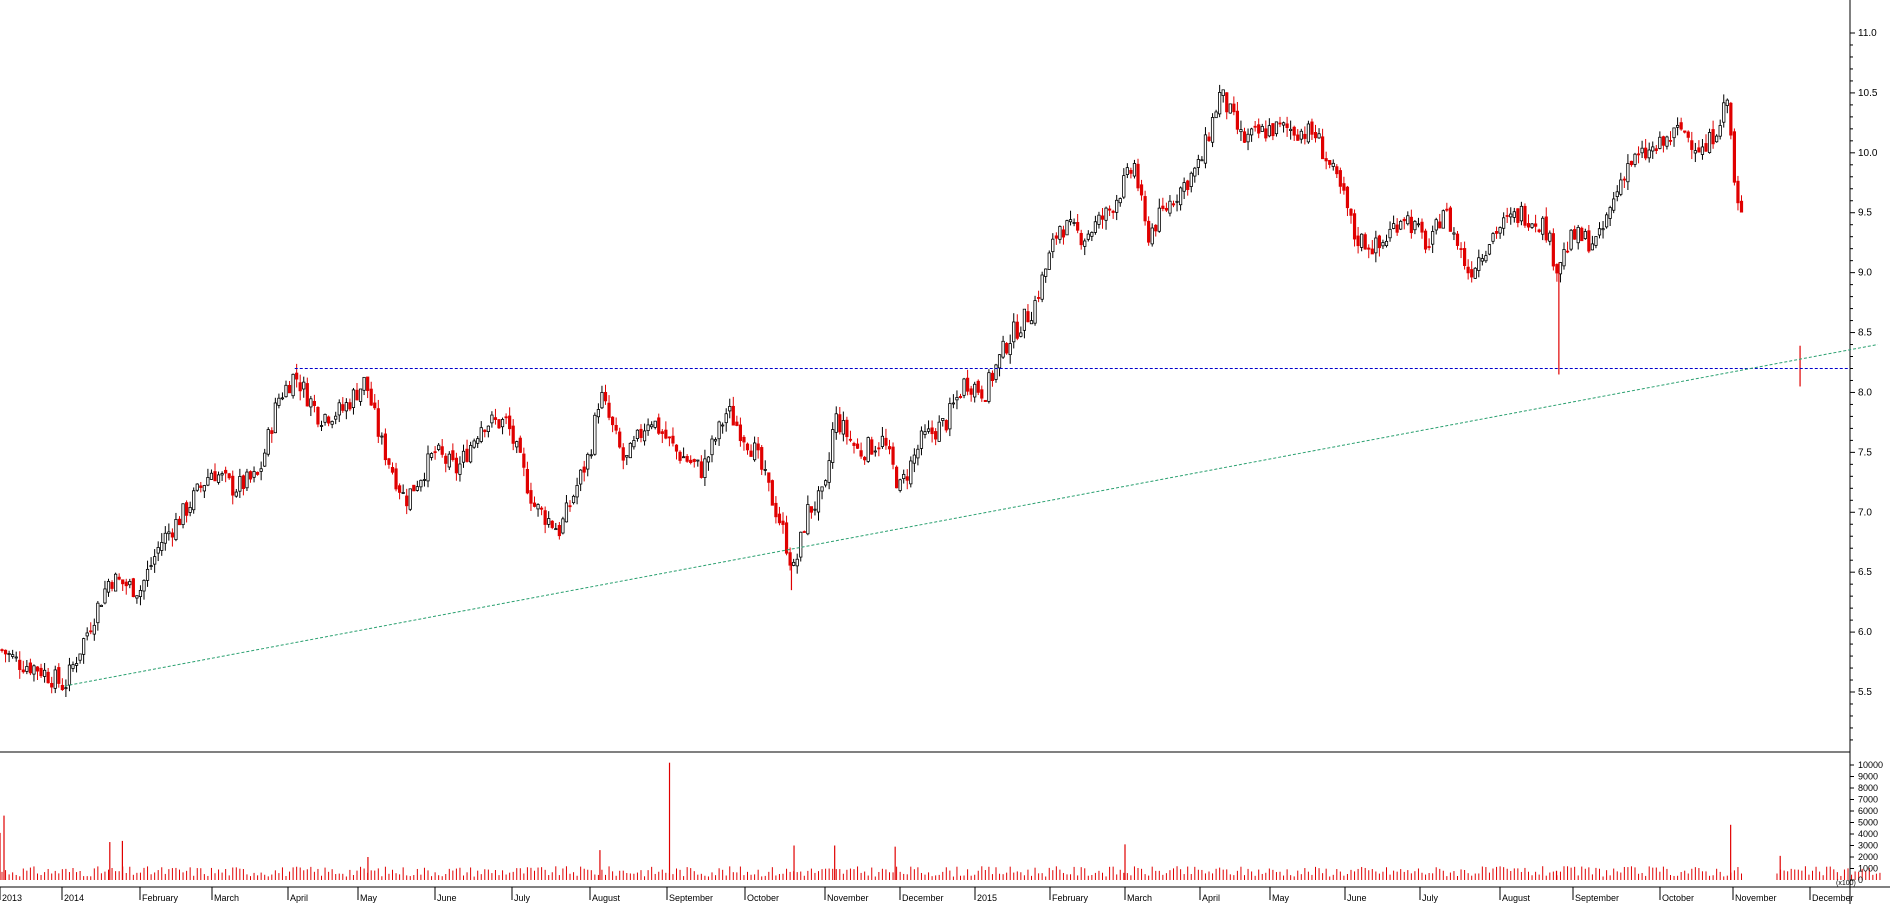 This screenshot has width=1890, height=904. I want to click on volume-tick-label: 6000, so click(1868, 811).